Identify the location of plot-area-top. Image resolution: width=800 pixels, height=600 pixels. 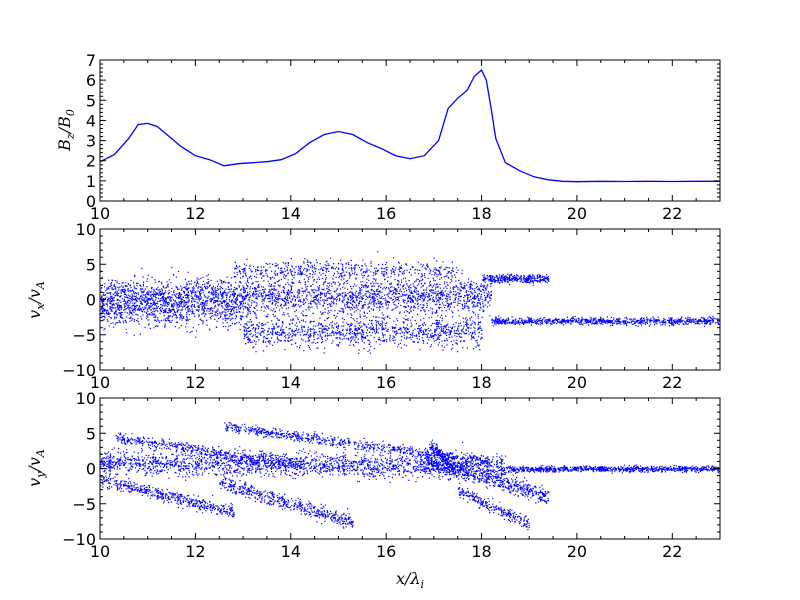
(410, 126).